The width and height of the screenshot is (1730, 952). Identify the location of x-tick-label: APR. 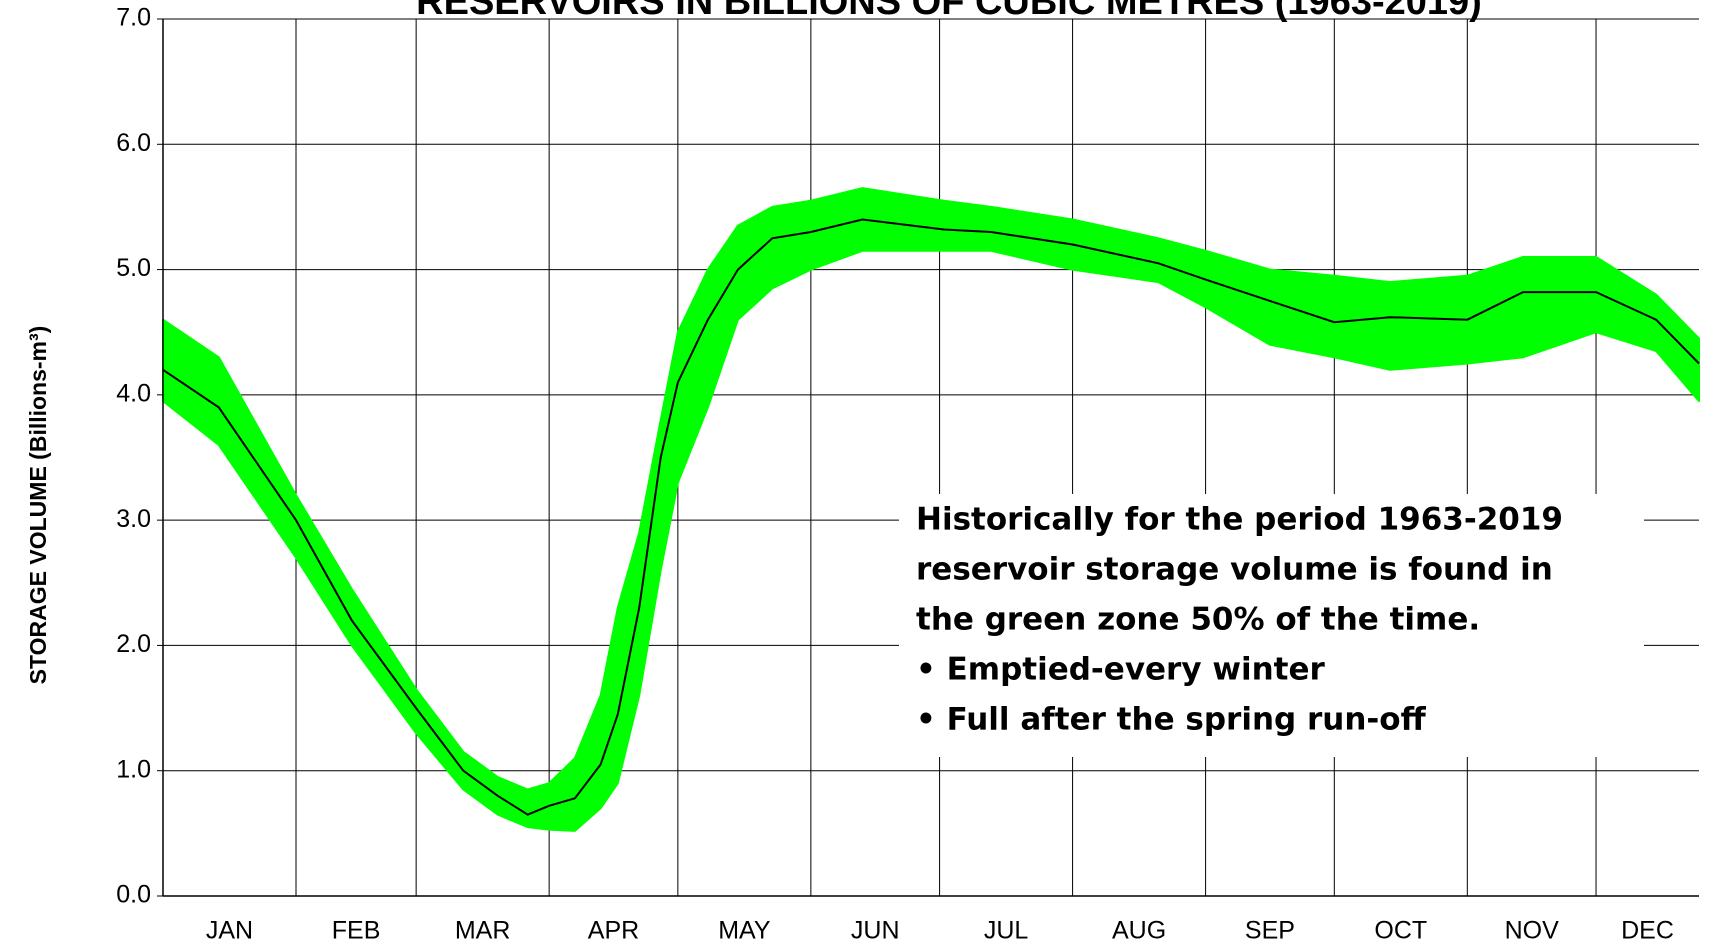
(613, 931).